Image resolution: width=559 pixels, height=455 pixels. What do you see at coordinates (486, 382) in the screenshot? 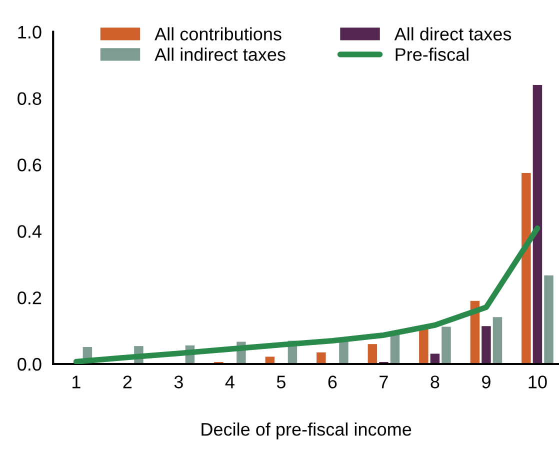
I see `x-tick-label: 9` at bounding box center [486, 382].